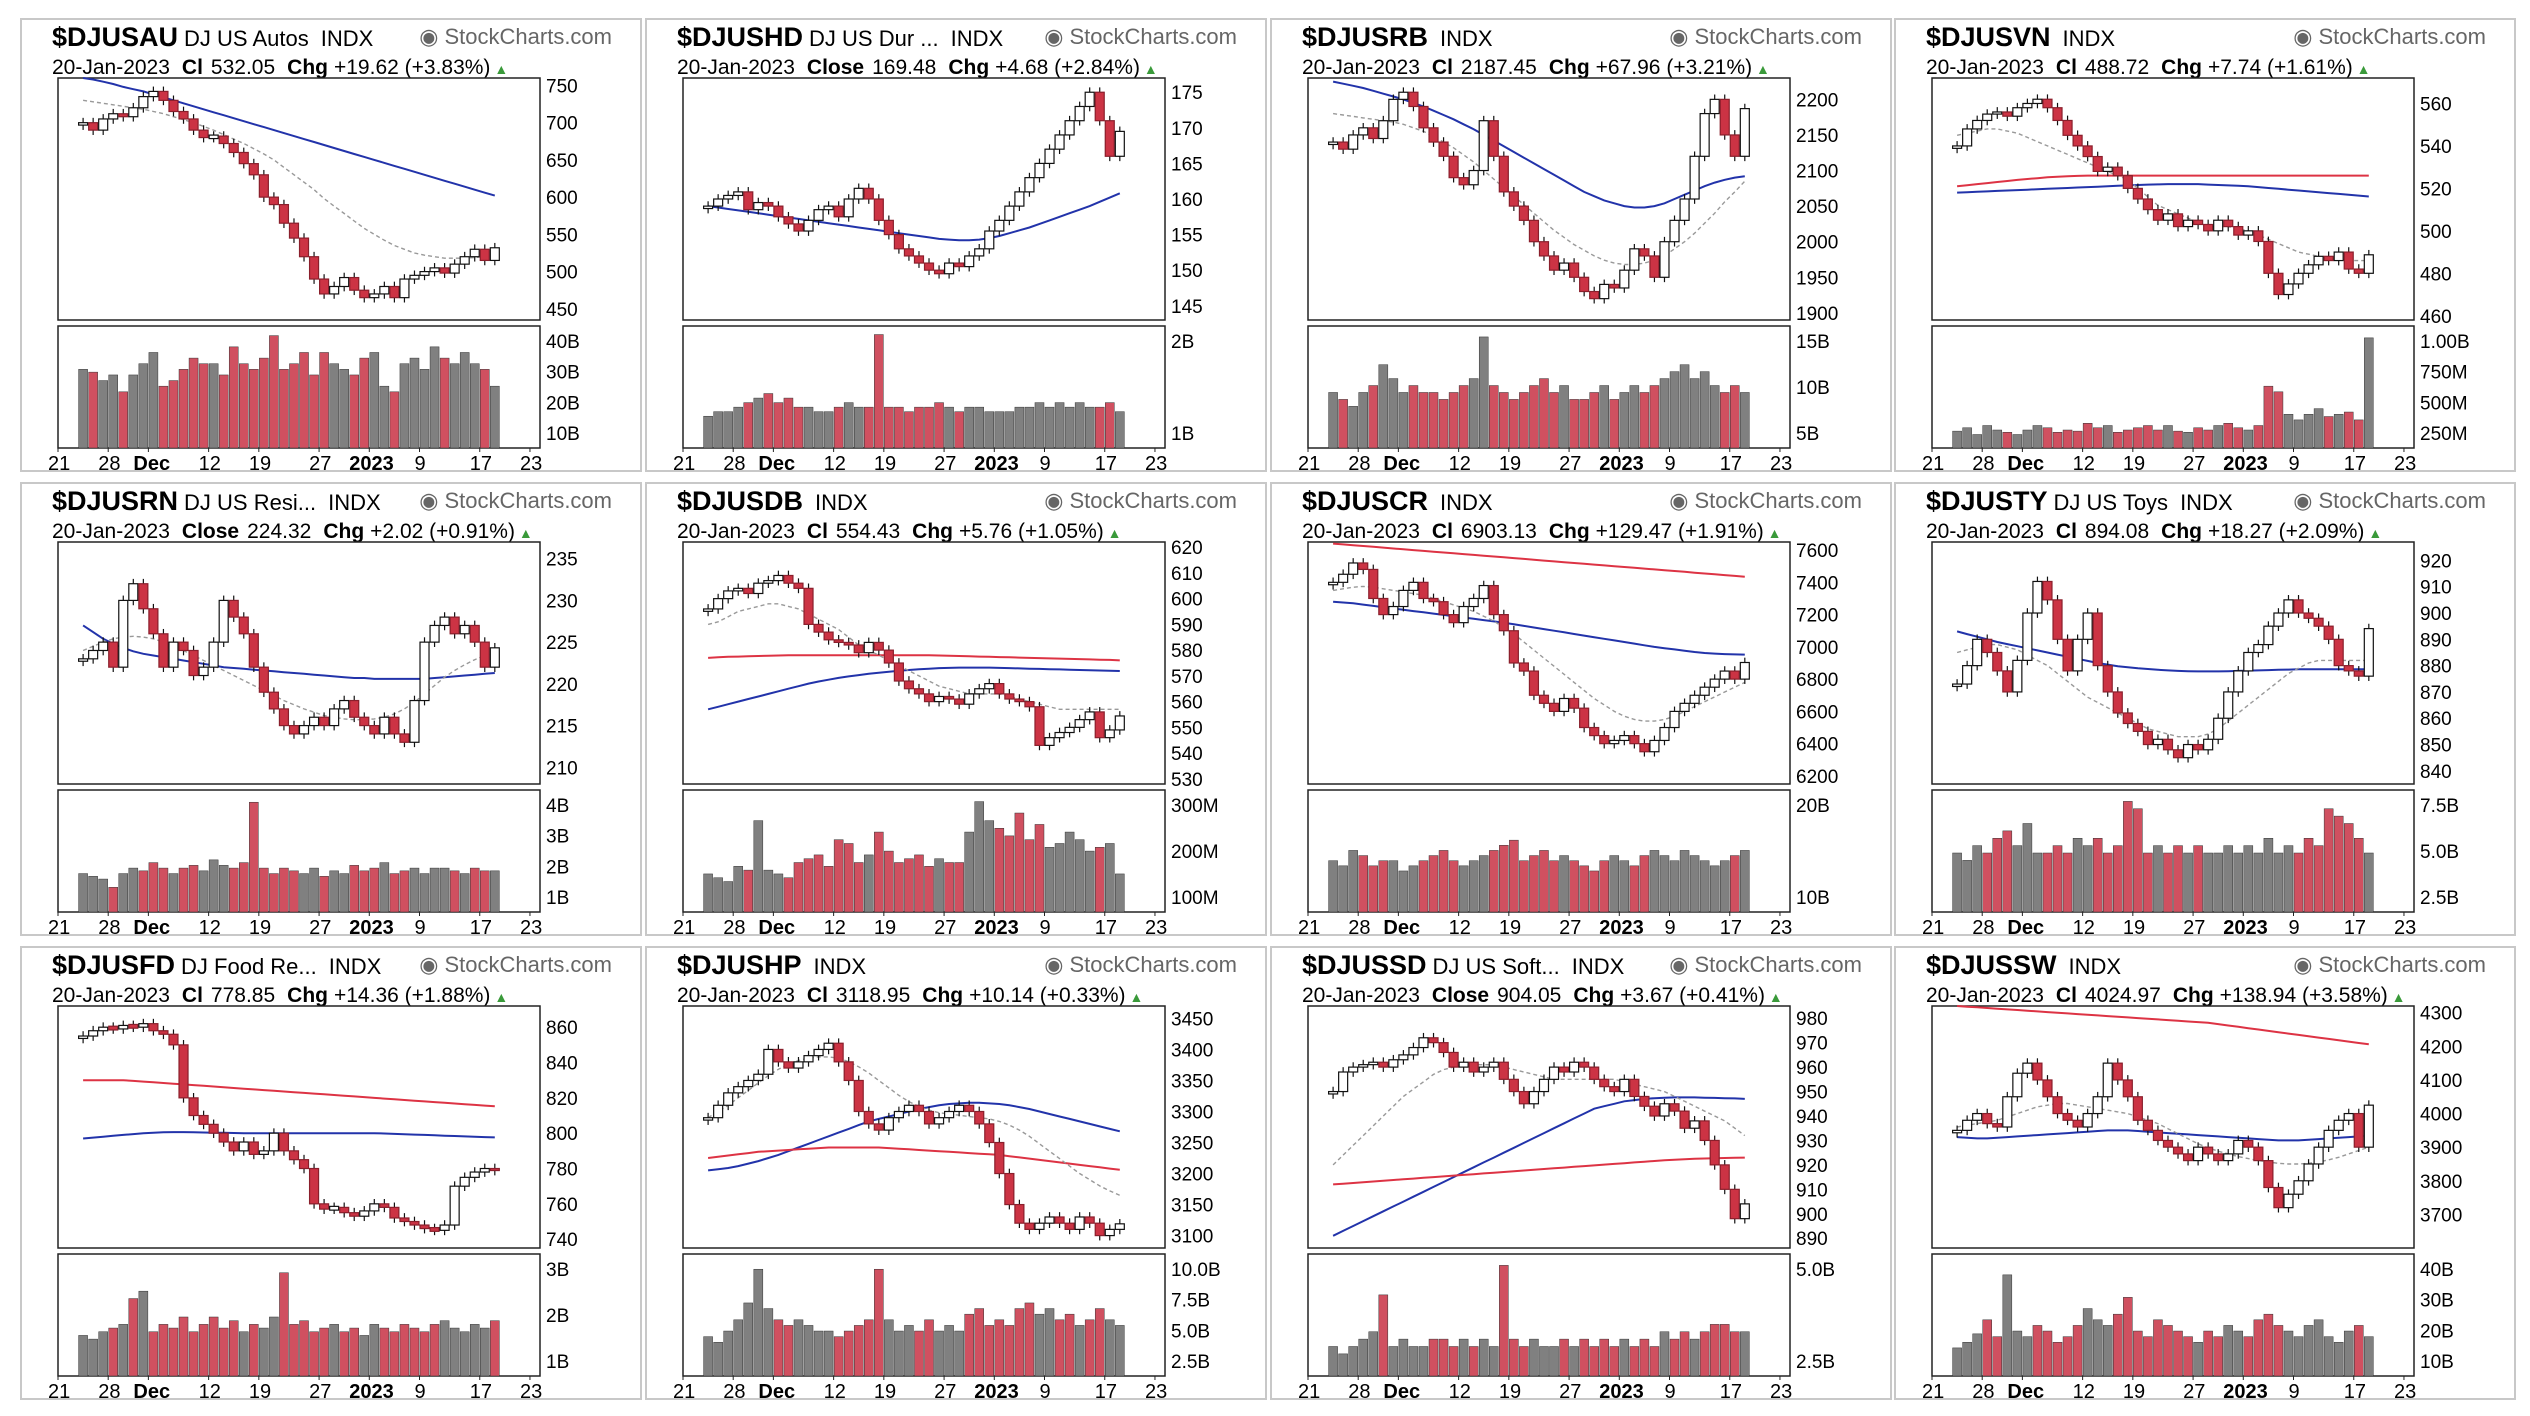 The image size is (2530, 1416). What do you see at coordinates (2436, 772) in the screenshot?
I see `y-tick-label: 840` at bounding box center [2436, 772].